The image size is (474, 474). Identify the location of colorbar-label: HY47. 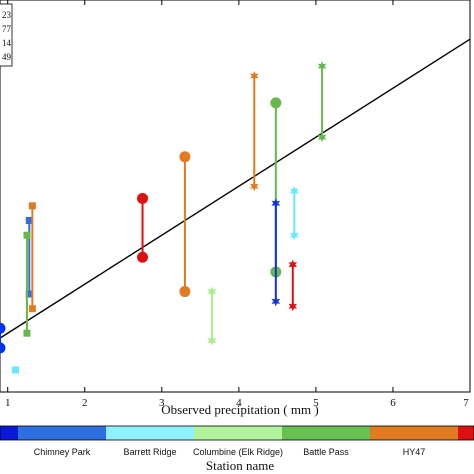
(414, 452).